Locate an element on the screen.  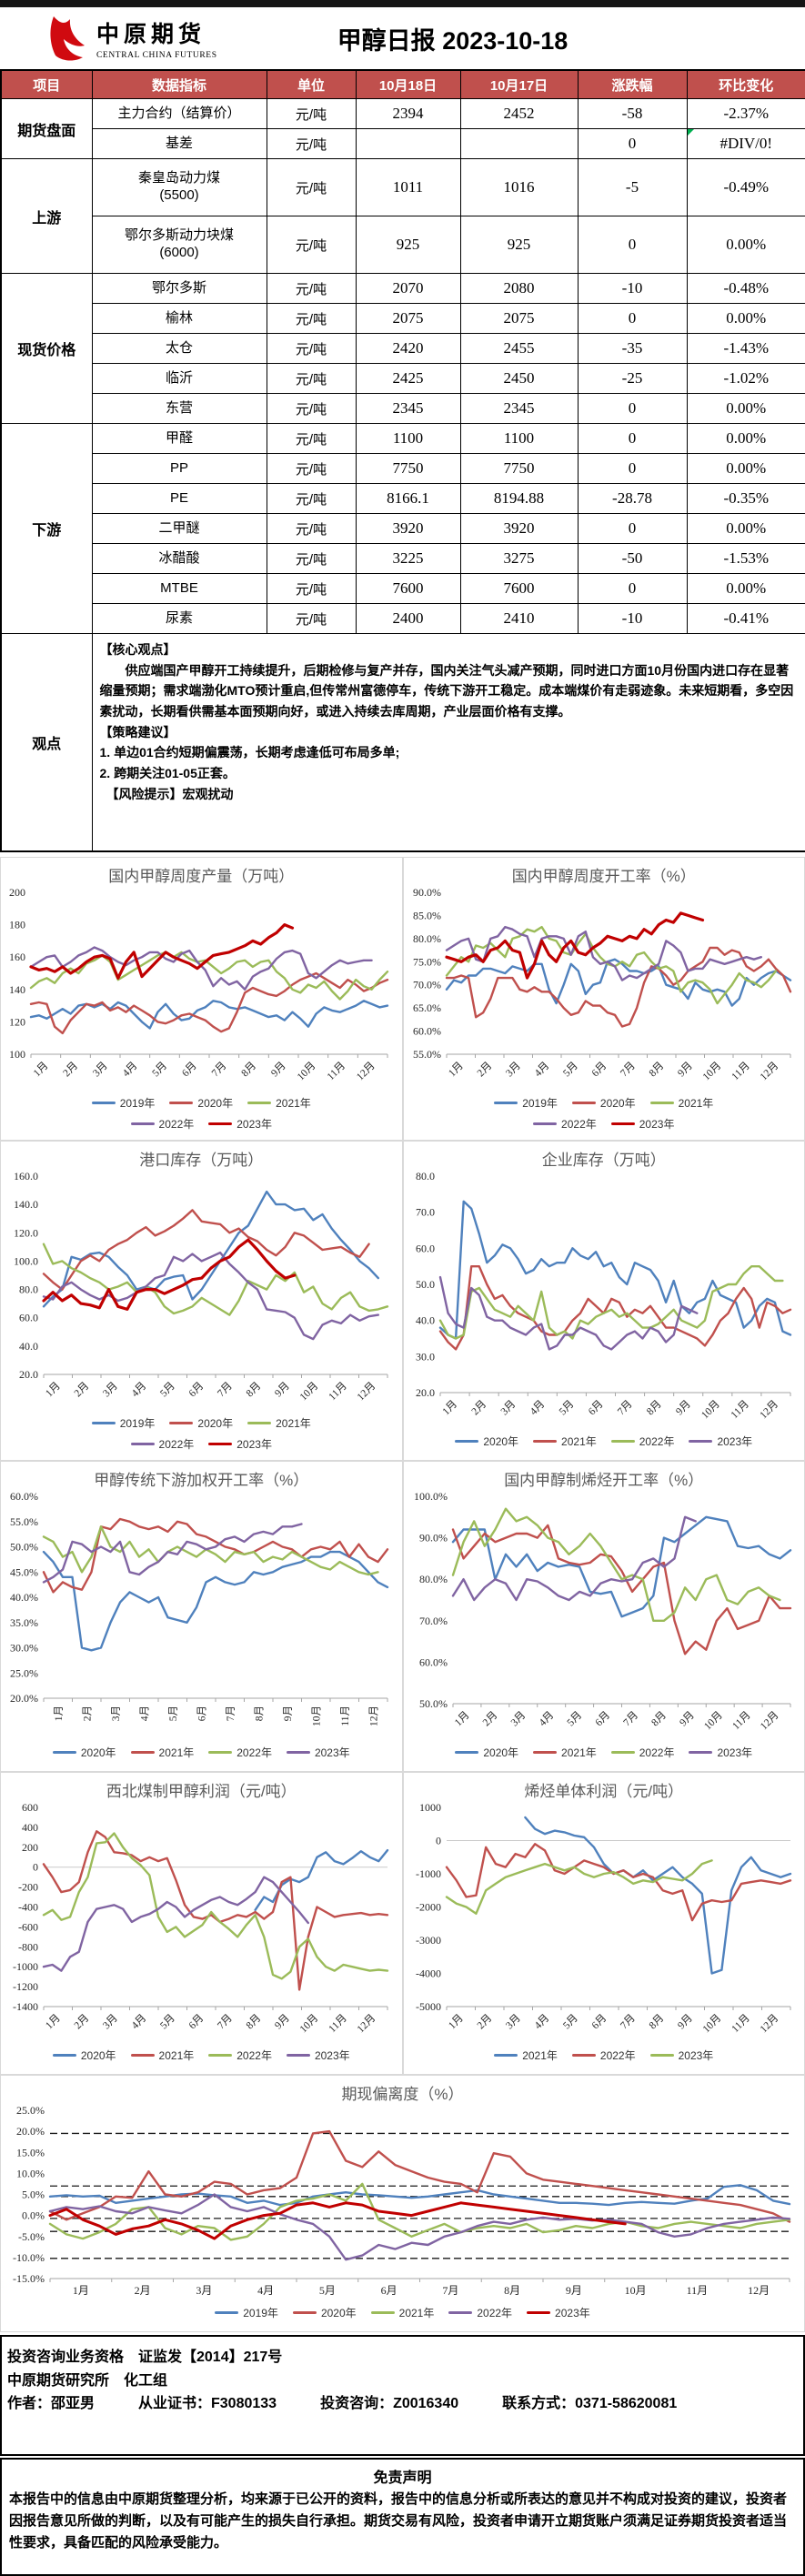
table-cell: -0.48% is located at coordinates (746, 289).